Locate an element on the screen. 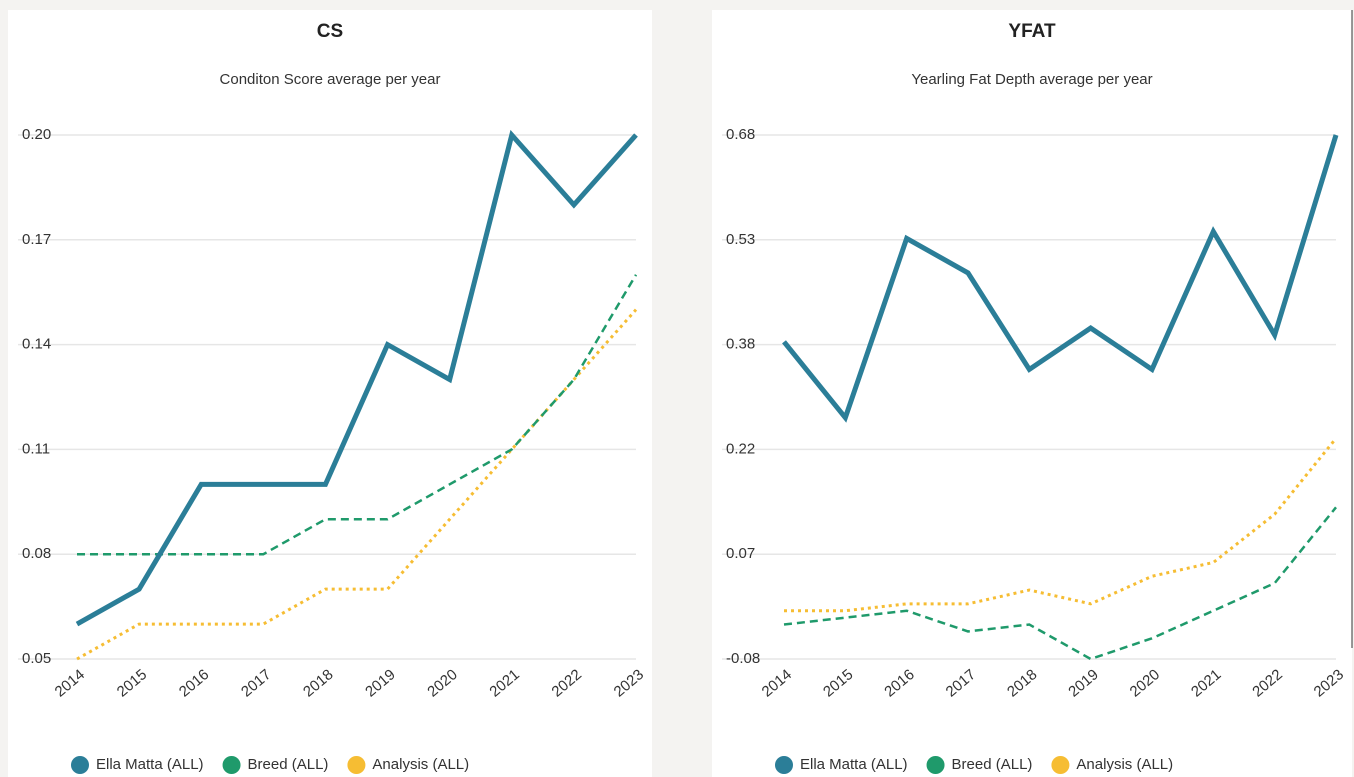 The width and height of the screenshot is (1354, 777). y-tick-label: -0.08 is located at coordinates (743, 658).